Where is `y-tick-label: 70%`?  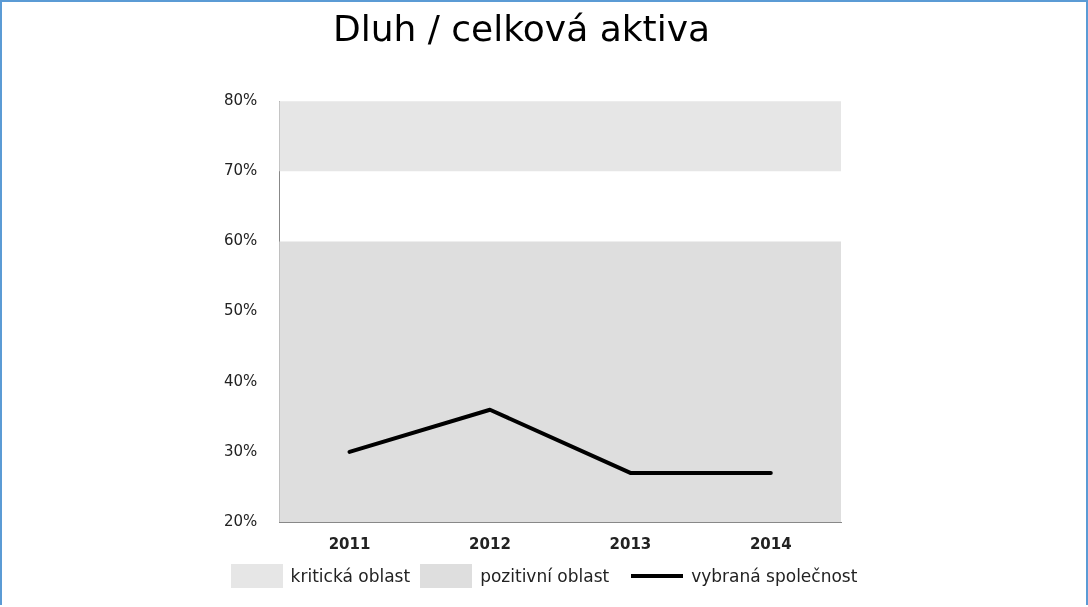 y-tick-label: 70% is located at coordinates (241, 170).